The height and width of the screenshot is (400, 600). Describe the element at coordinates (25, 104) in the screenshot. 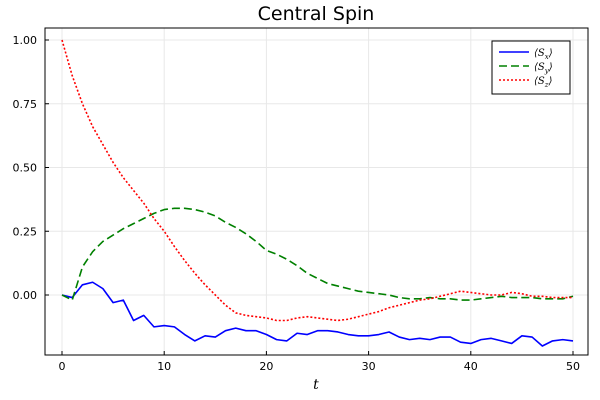

I see `y-tick-label: 0.75` at that location.